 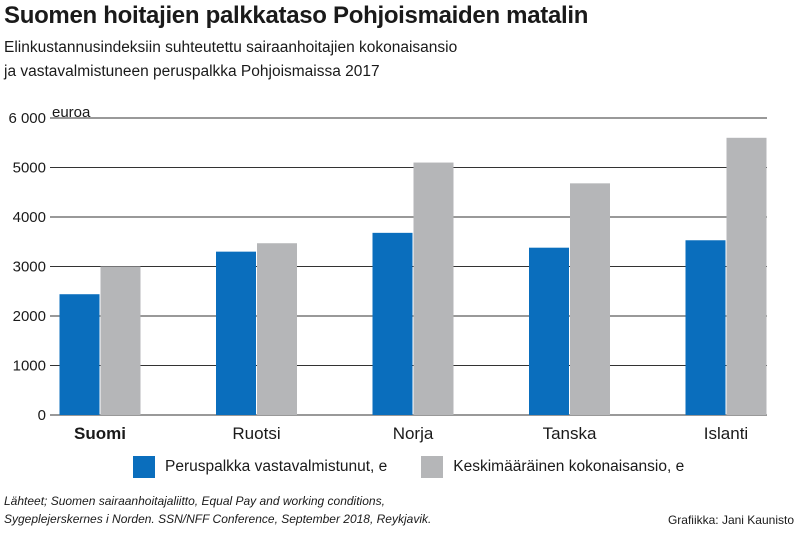 I want to click on y-tick-label: 4000, so click(x=29, y=217).